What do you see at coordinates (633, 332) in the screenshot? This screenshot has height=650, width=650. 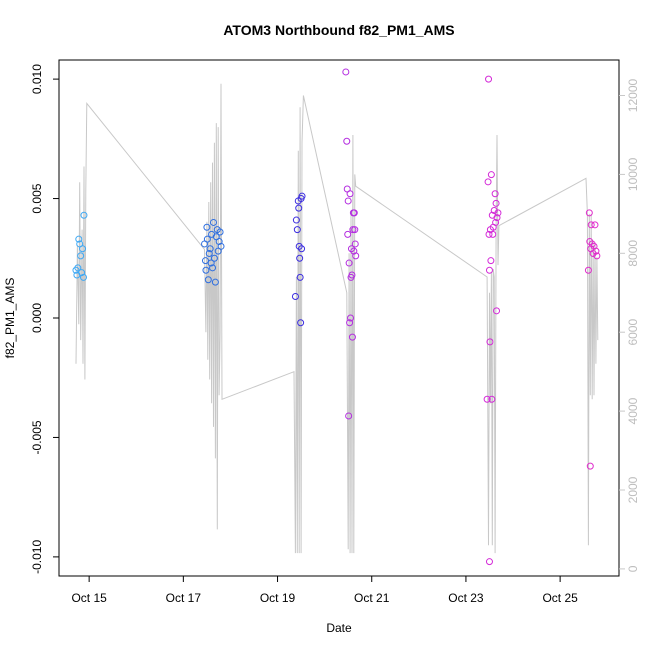 I see `y2-tick-label: 6000` at bounding box center [633, 332].